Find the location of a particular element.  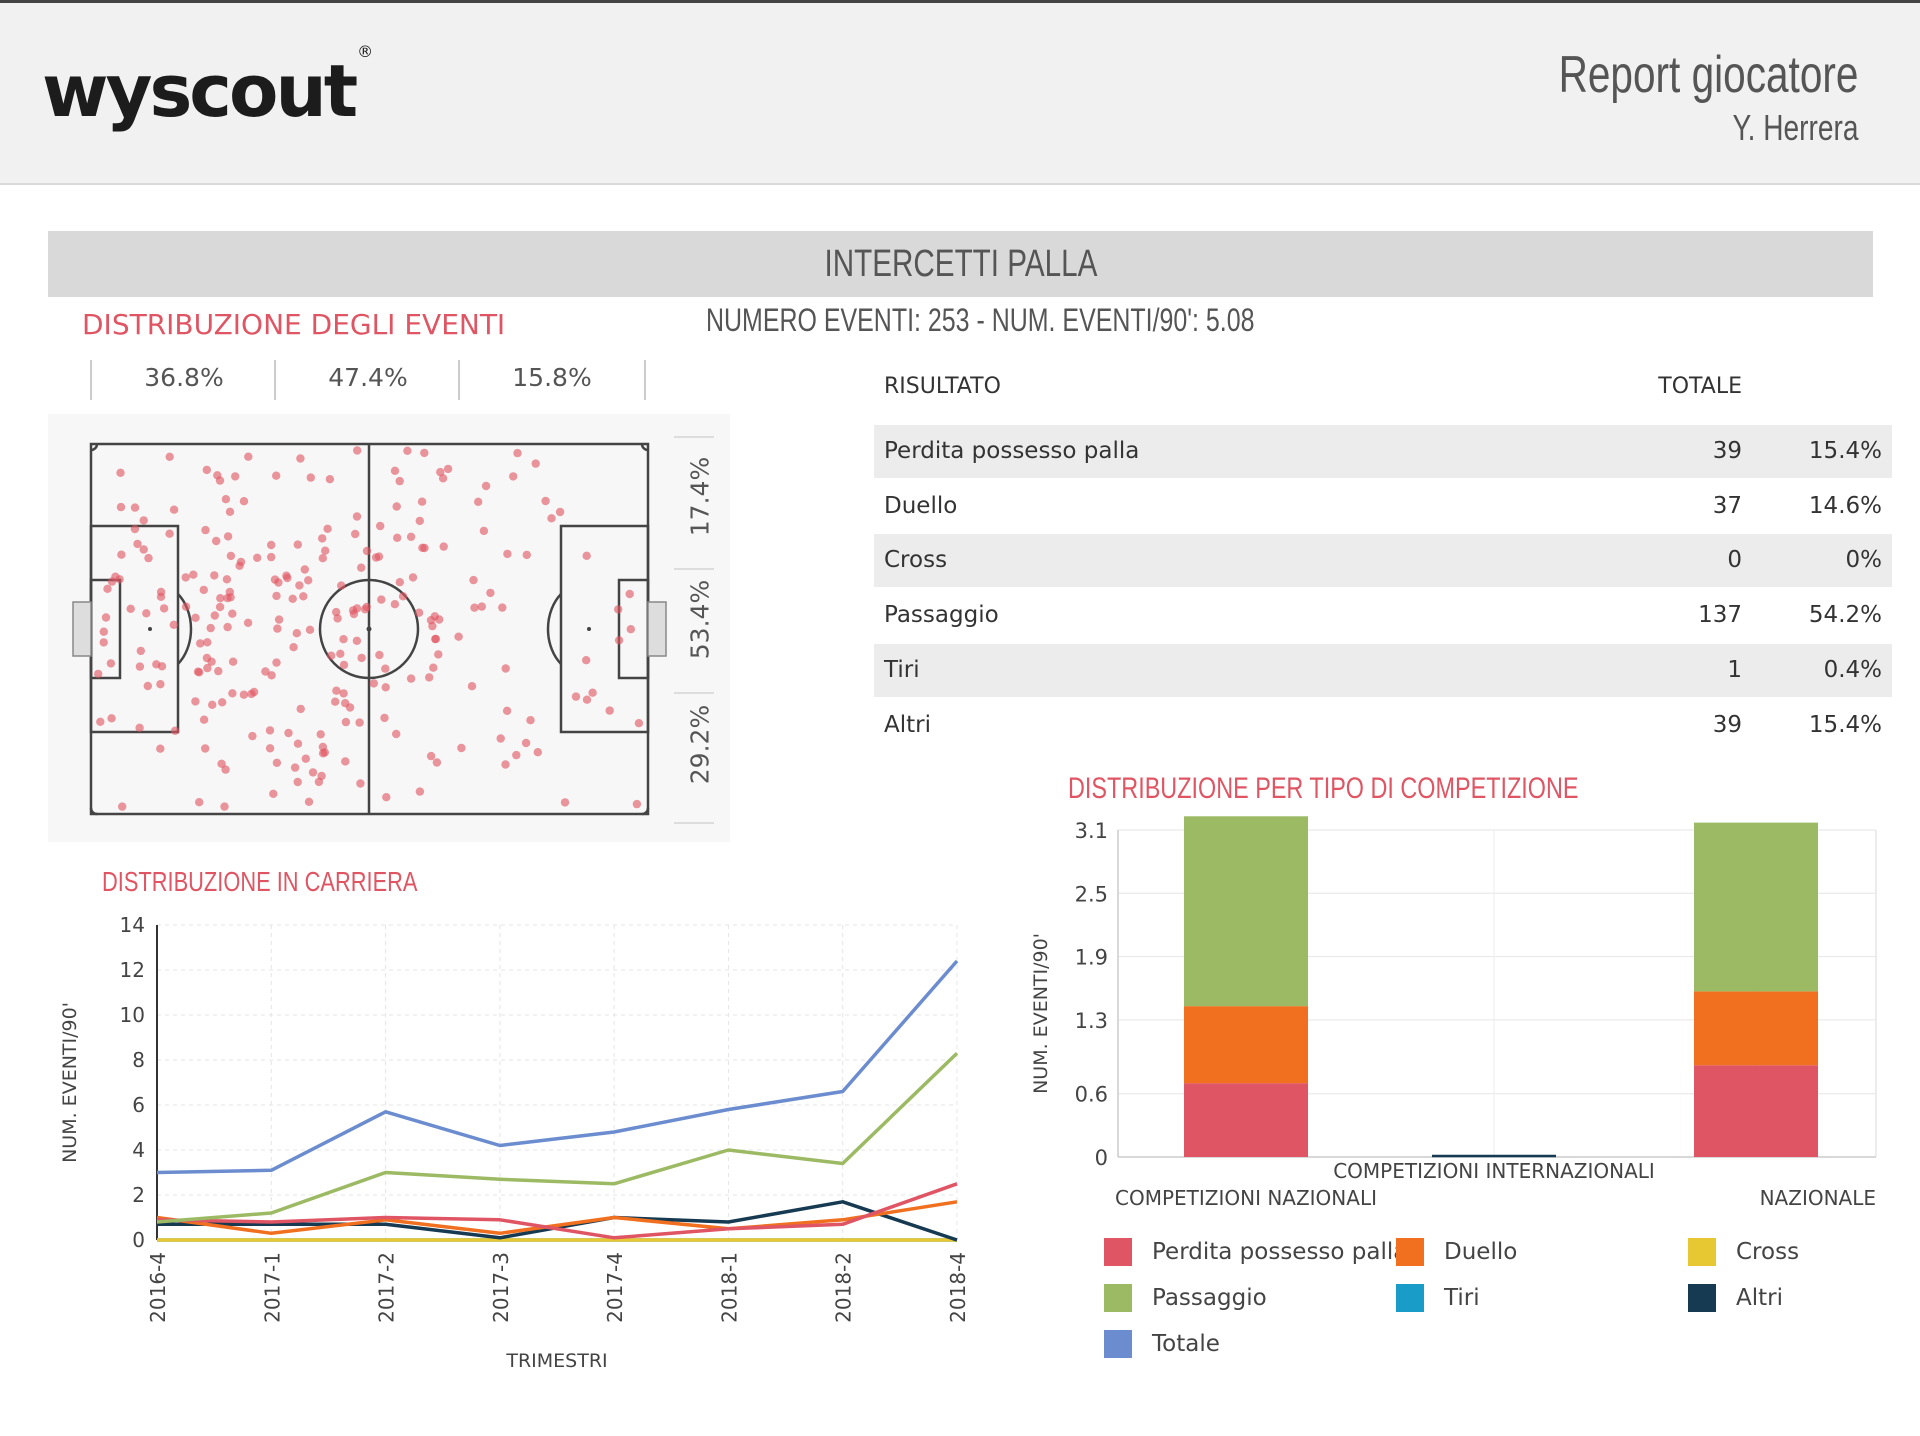

y-tick-label: 2 is located at coordinates (138, 1195).